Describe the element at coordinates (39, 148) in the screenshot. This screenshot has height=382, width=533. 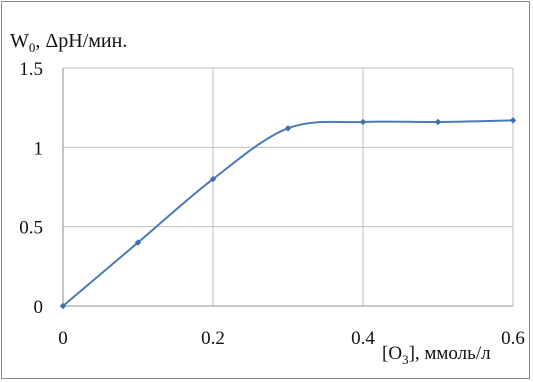
I see `y-tick-label: 1` at that location.